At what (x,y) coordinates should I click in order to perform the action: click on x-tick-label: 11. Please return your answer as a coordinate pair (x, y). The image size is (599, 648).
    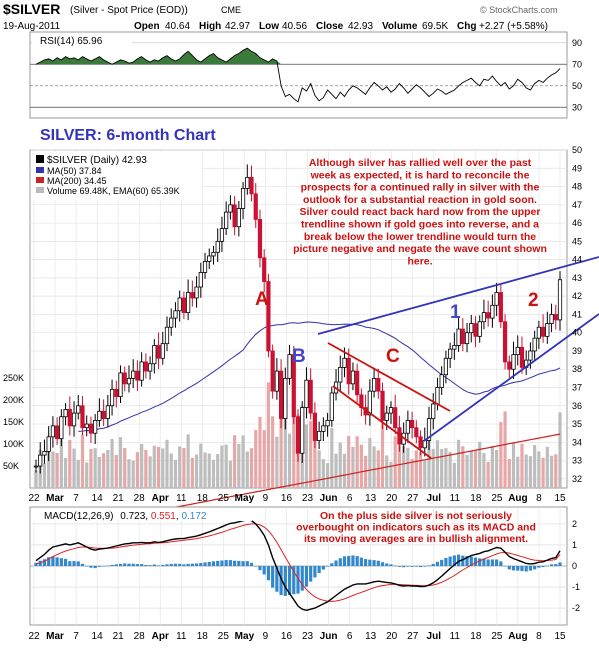
    Looking at the image, I should click on (455, 498).